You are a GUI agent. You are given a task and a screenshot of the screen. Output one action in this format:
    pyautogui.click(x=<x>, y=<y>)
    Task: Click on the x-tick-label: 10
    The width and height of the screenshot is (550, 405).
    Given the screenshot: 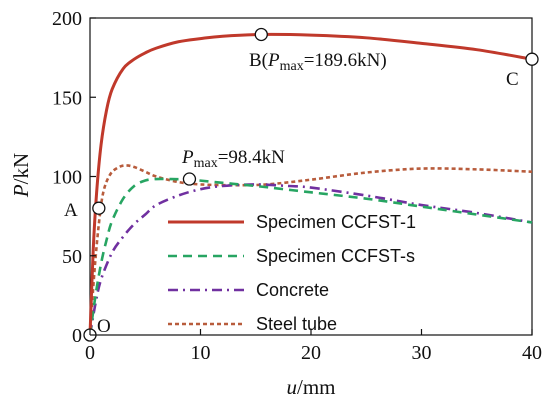 What is the action you would take?
    pyautogui.click(x=201, y=353)
    